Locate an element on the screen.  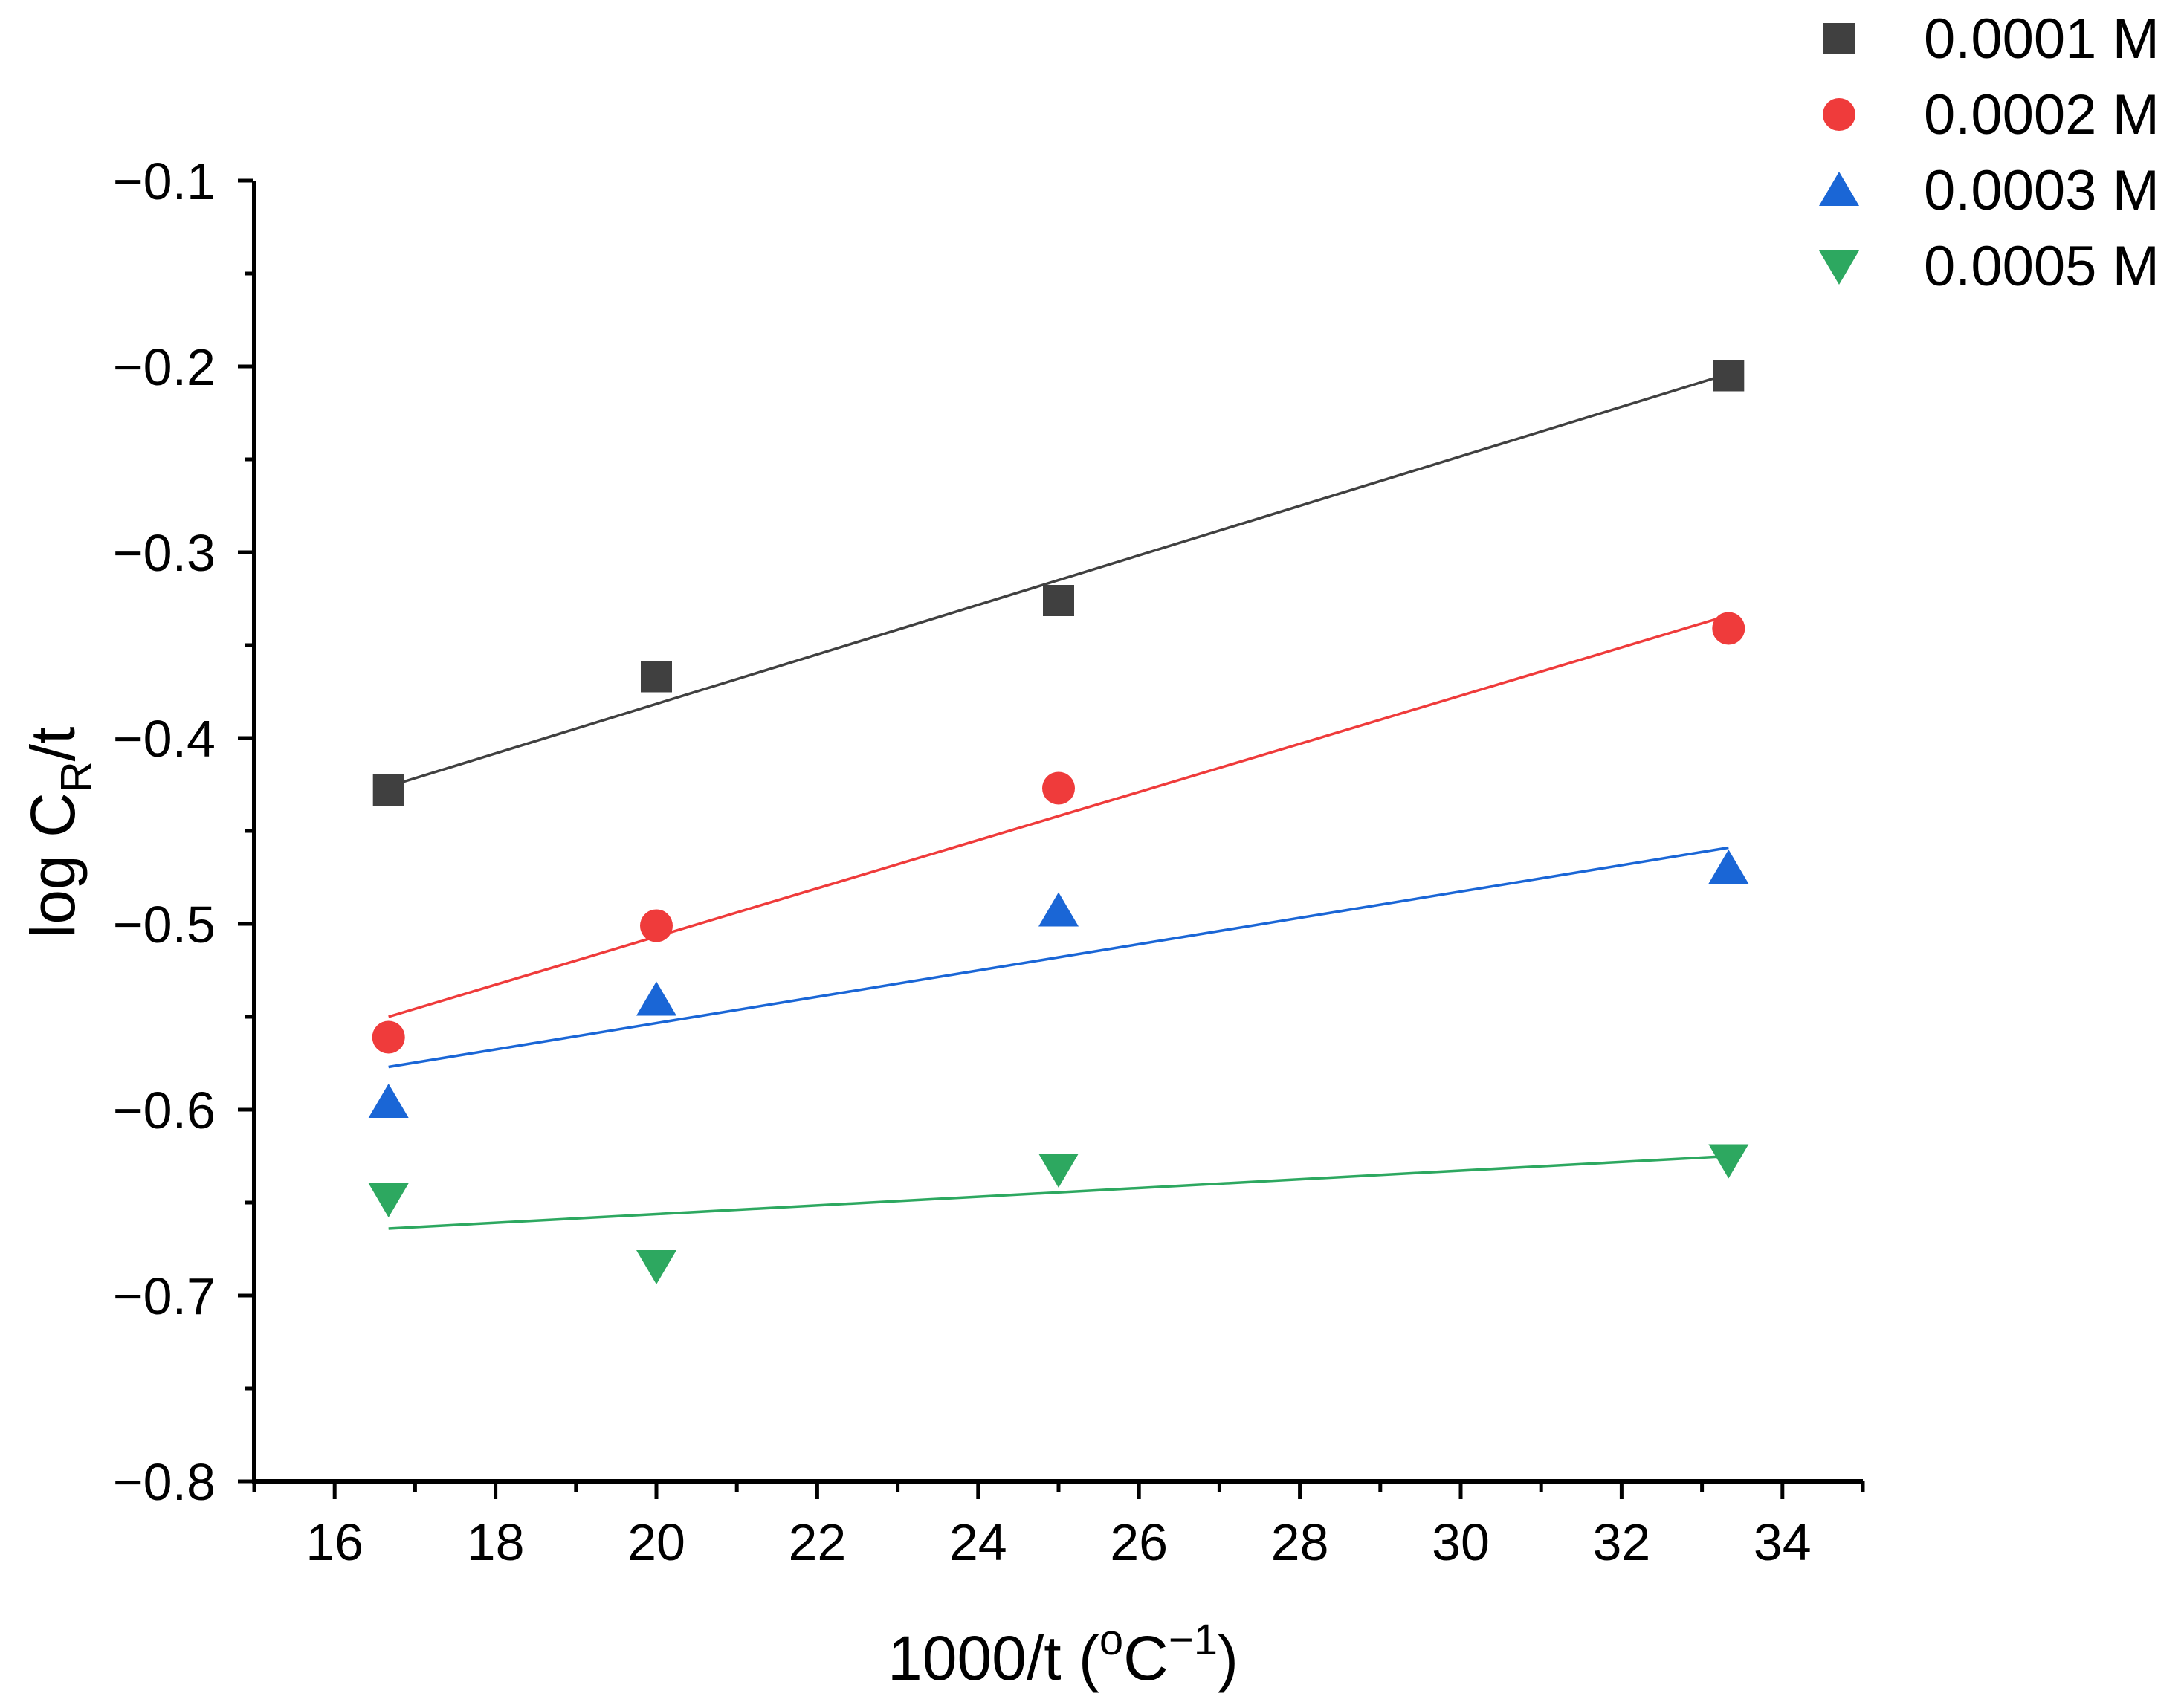
x-ticks: 16 18 20 22 24 26 28 30 32 34 is located at coordinates (1058, 1526).